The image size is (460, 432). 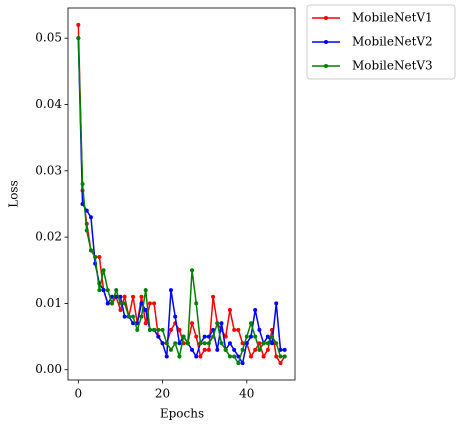 I want to click on legend-box, so click(x=381, y=42).